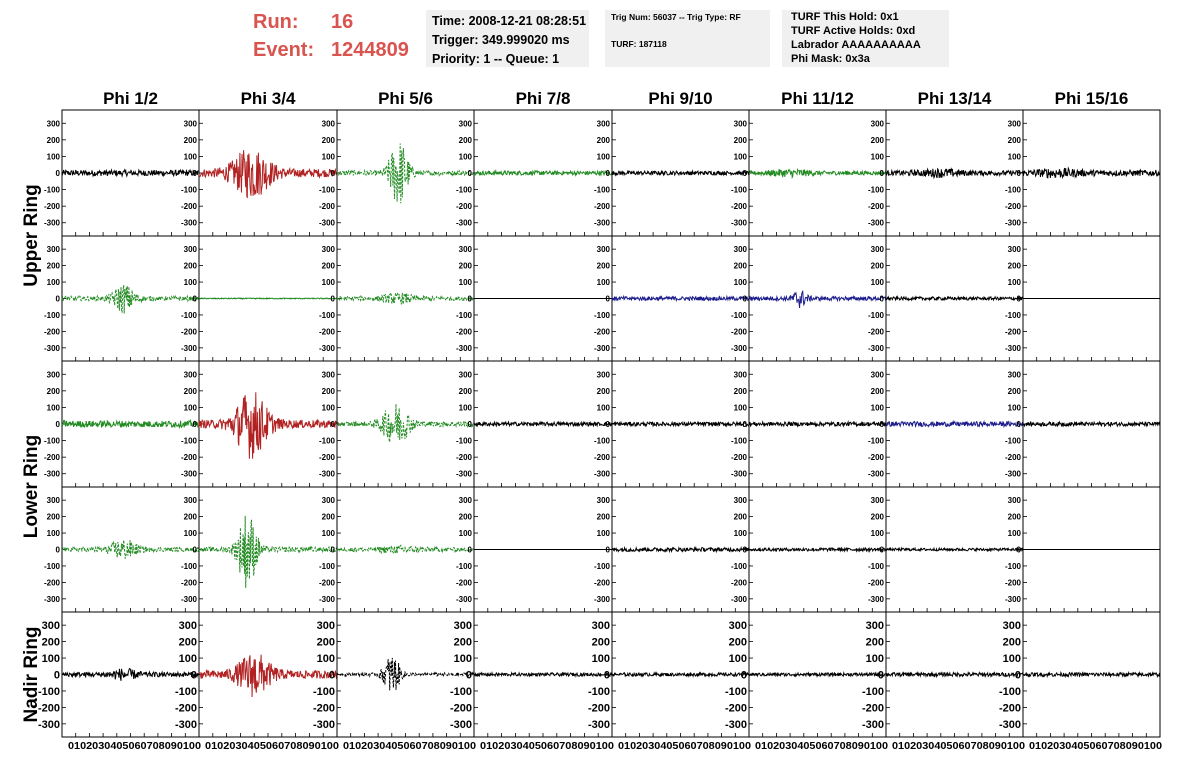 This screenshot has height=772, width=1196. What do you see at coordinates (31, 674) in the screenshot?
I see `ring-label: Nadir Ring` at bounding box center [31, 674].